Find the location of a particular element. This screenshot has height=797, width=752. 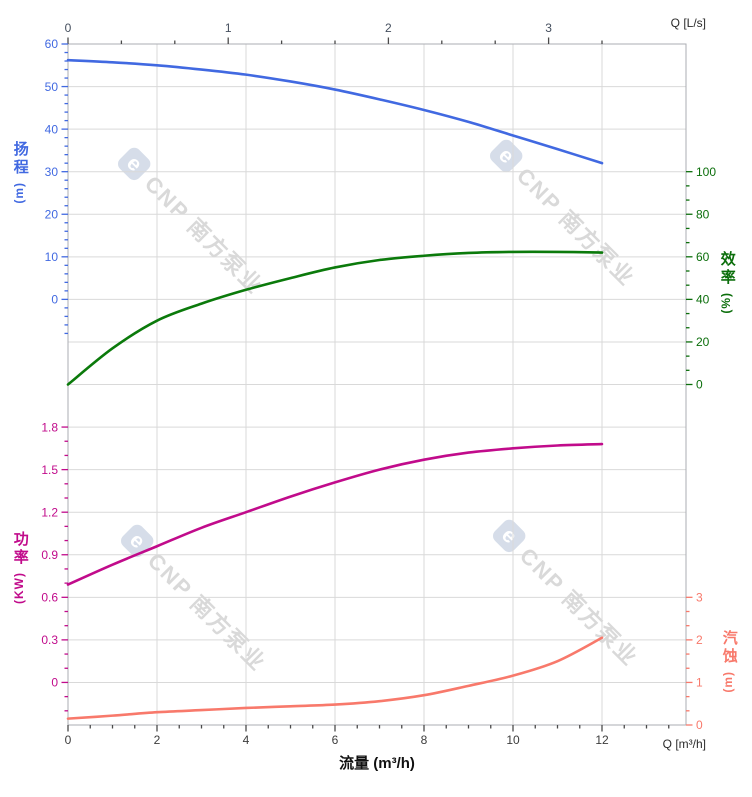

efficiency-axis-title-text: 效率 is located at coordinates (727, 269).